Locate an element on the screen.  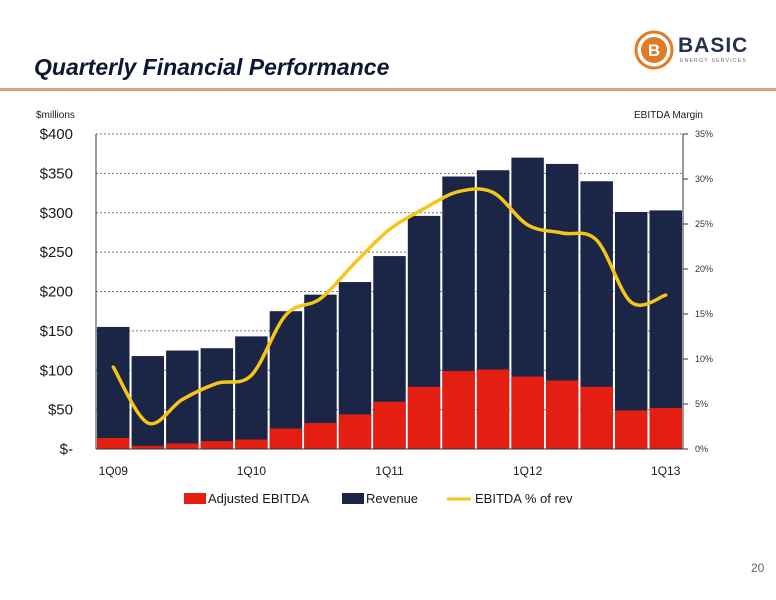
y2-tick-label: 5% is located at coordinates (701, 404).